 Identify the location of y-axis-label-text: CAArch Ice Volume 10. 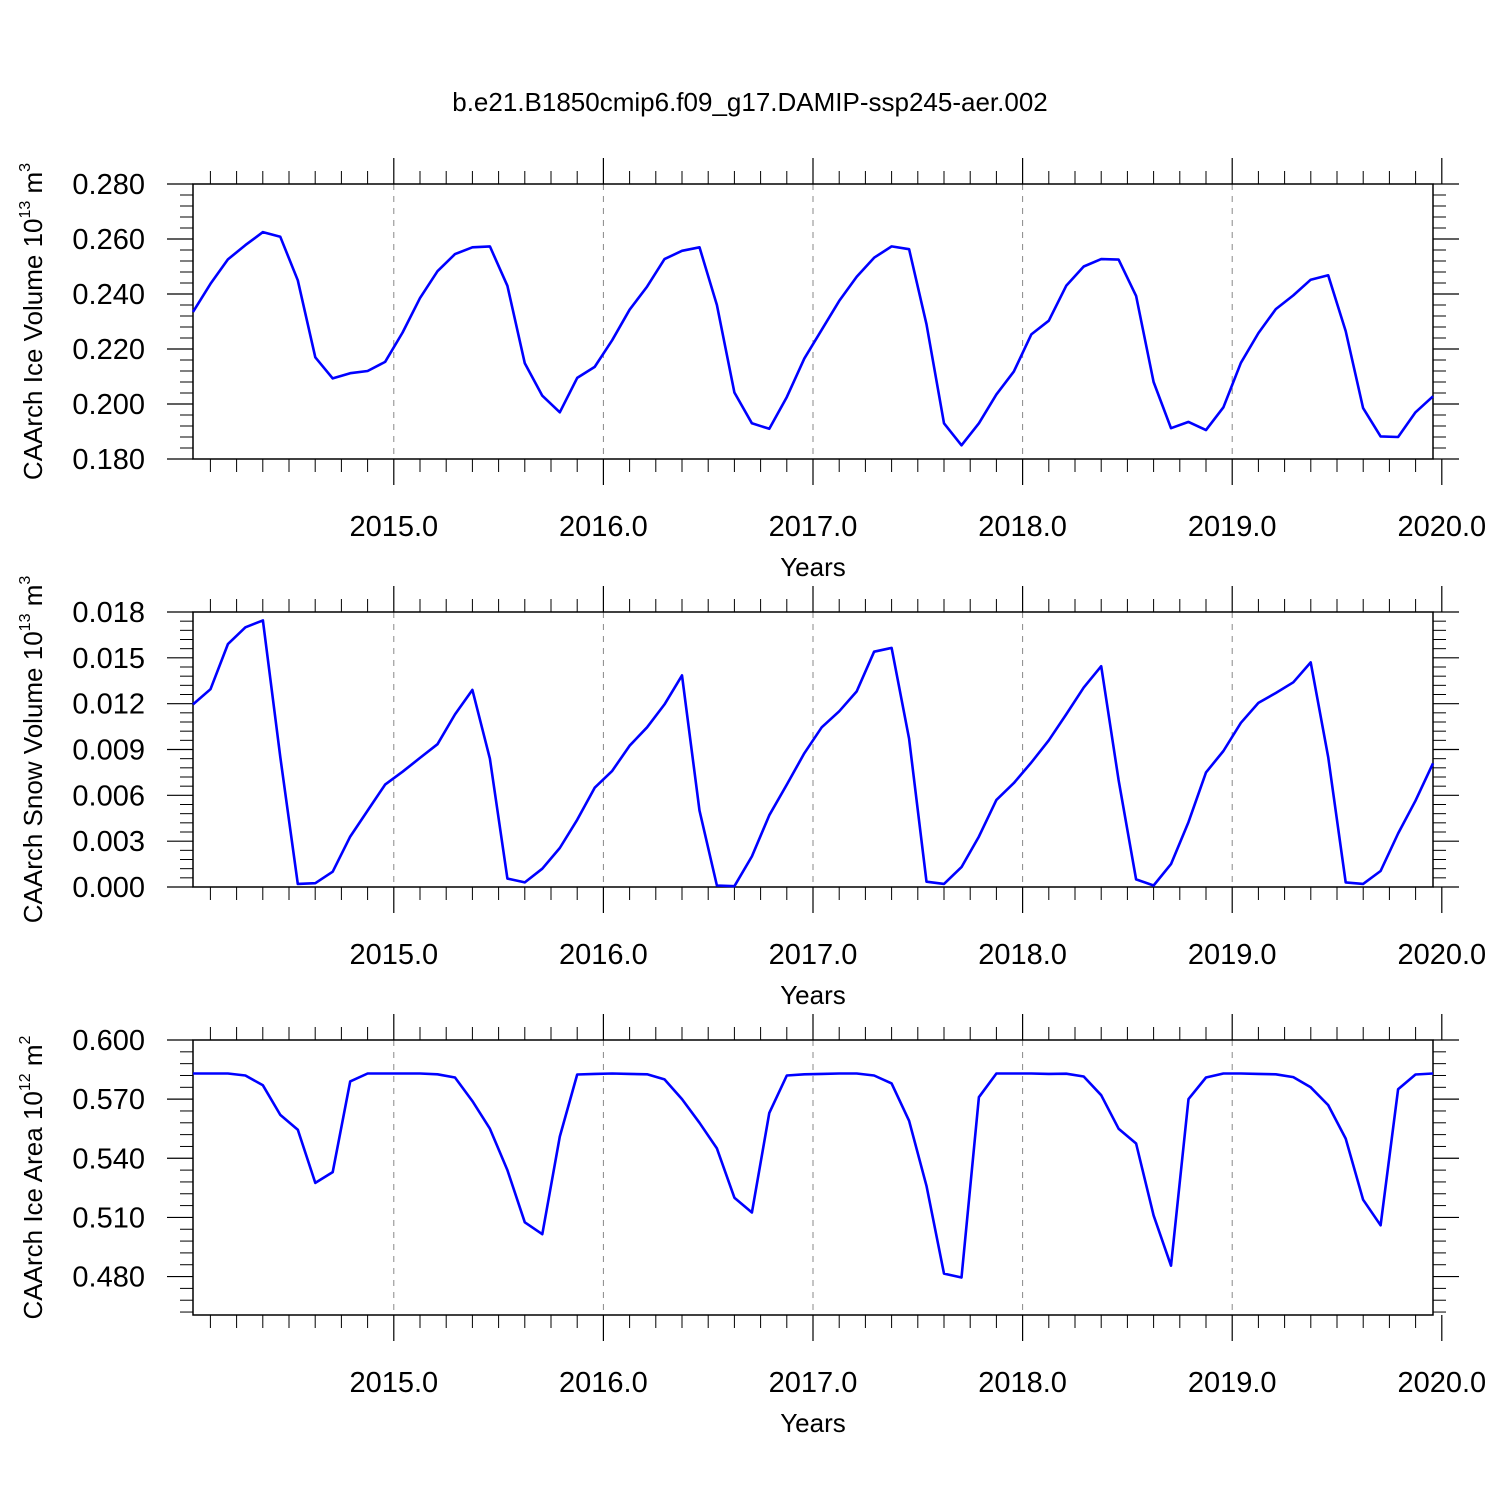
(33, 350).